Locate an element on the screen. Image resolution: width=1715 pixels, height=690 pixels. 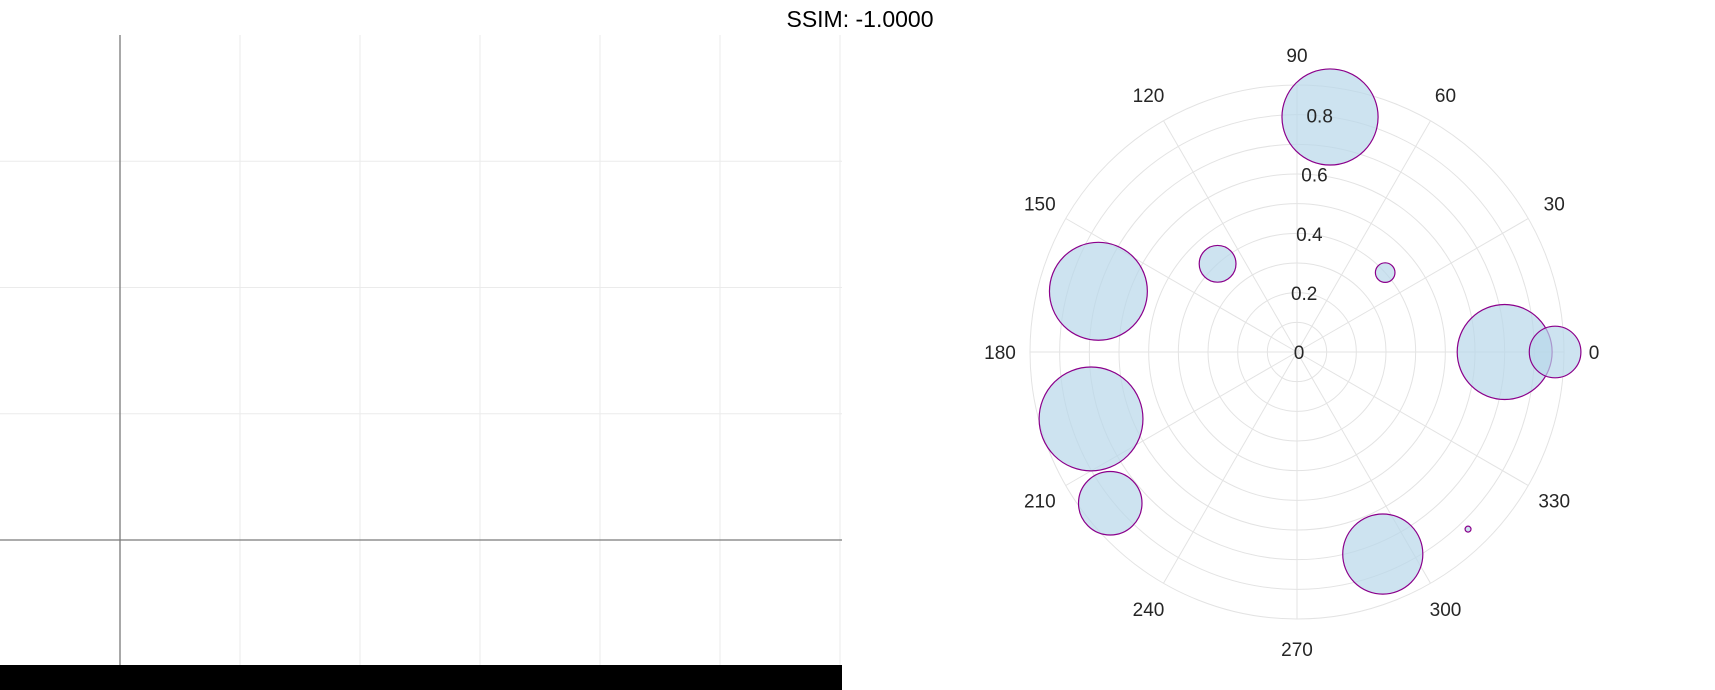
theta-tick-label: 30 is located at coordinates (1554, 205).